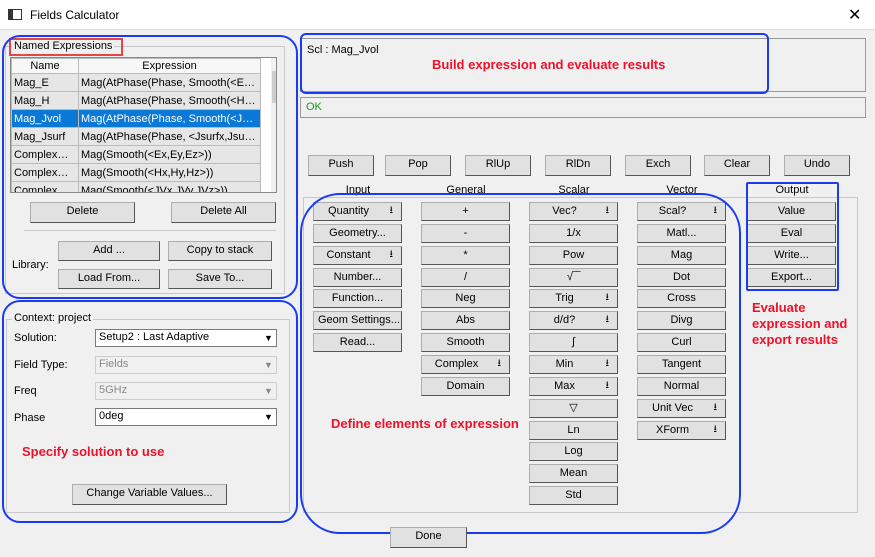 Image resolution: width=875 pixels, height=557 pixels. Describe the element at coordinates (186, 338) in the screenshot. I see `solution-select: Setup2 : Last Adaptive ▼` at that location.